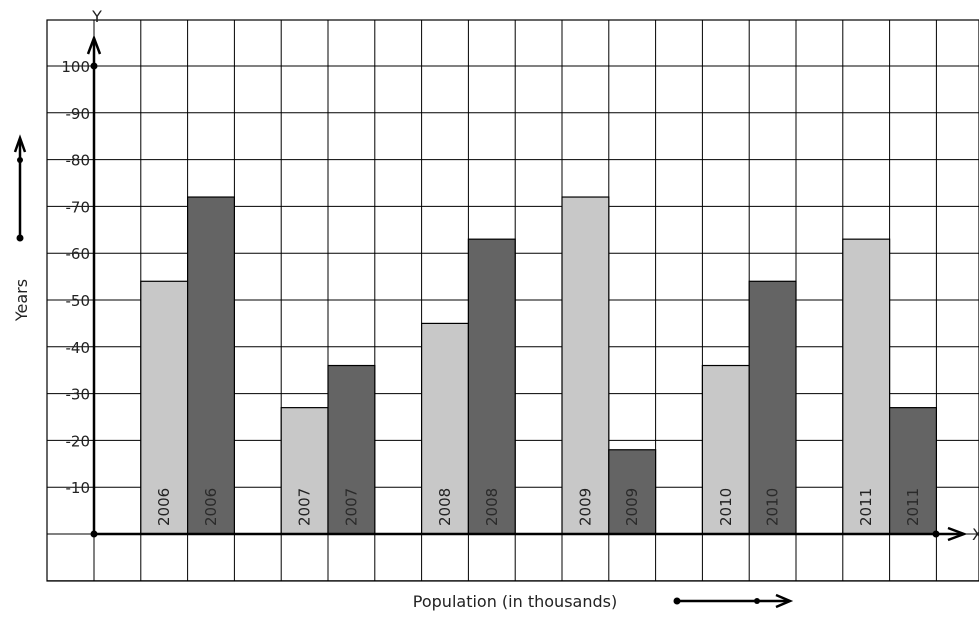  I want to click on y-tick-label: -70, so click(78, 207).